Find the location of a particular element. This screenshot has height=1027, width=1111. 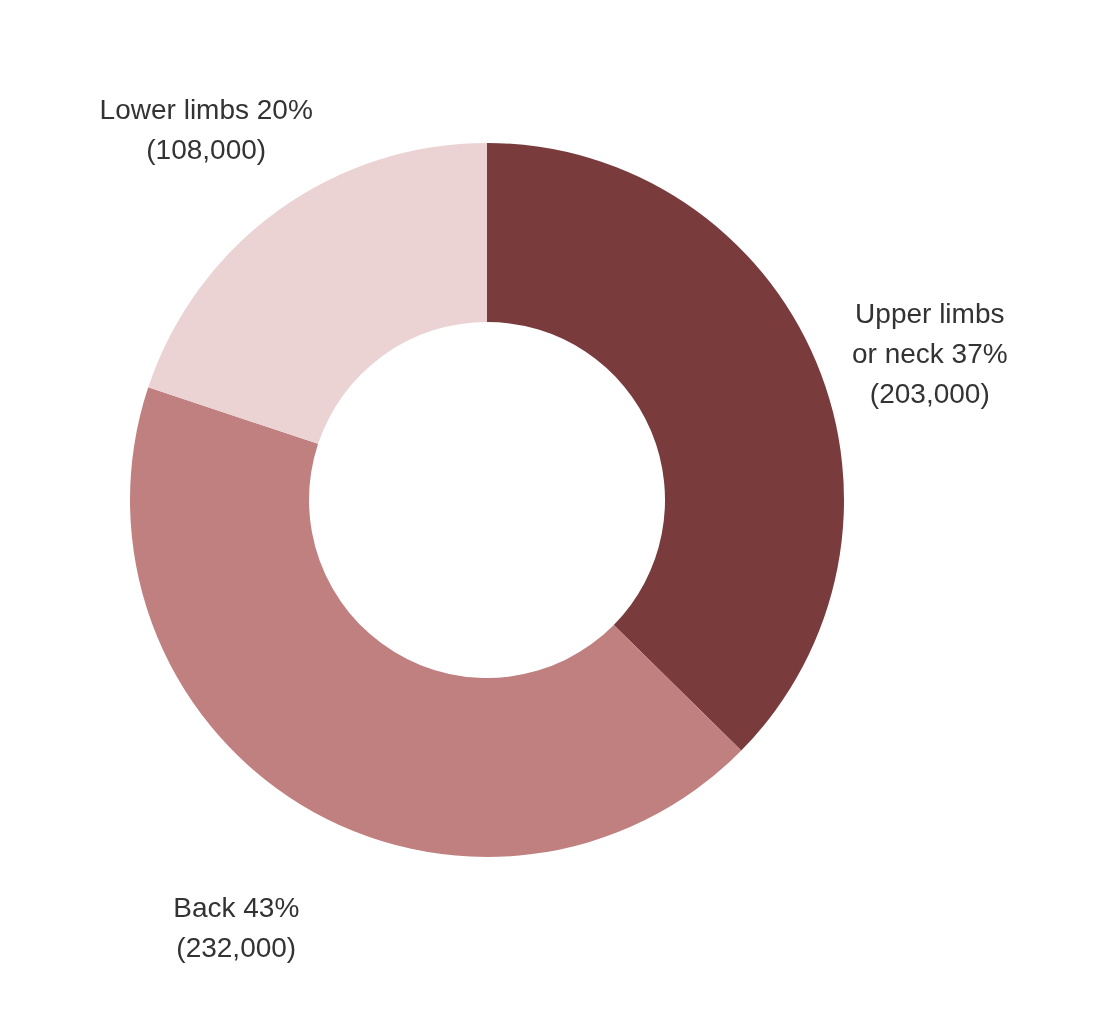

slice-label: Back 43% (232,000) is located at coordinates (236, 928).